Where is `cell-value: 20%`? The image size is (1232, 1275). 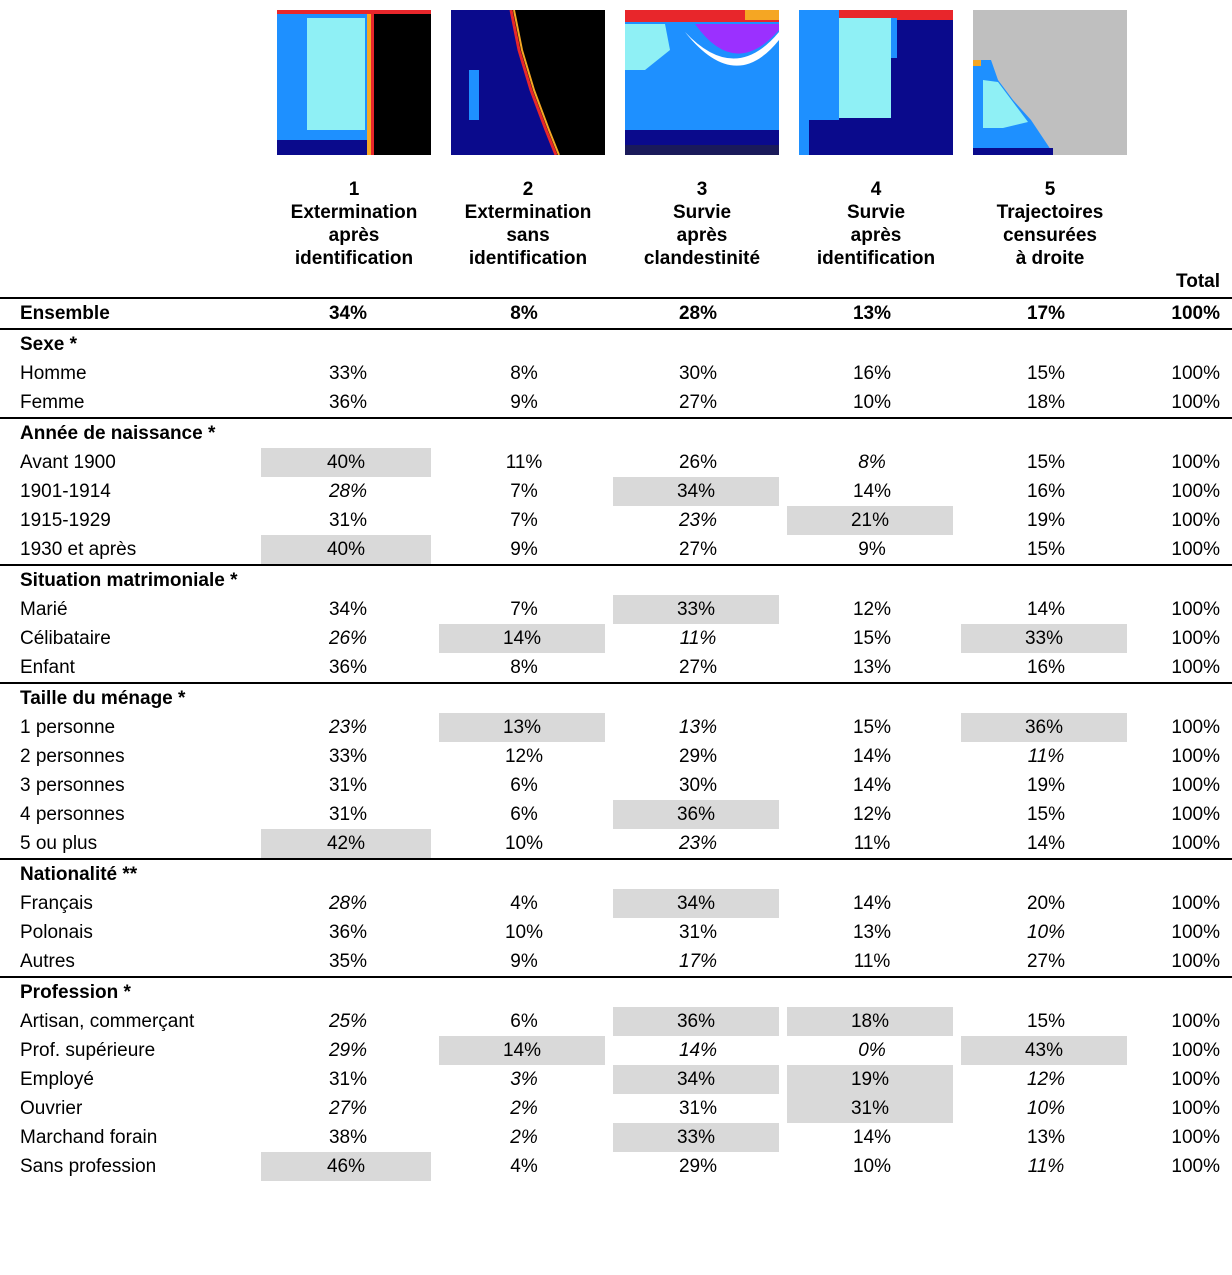
cell-value: 20% is located at coordinates (1046, 903).